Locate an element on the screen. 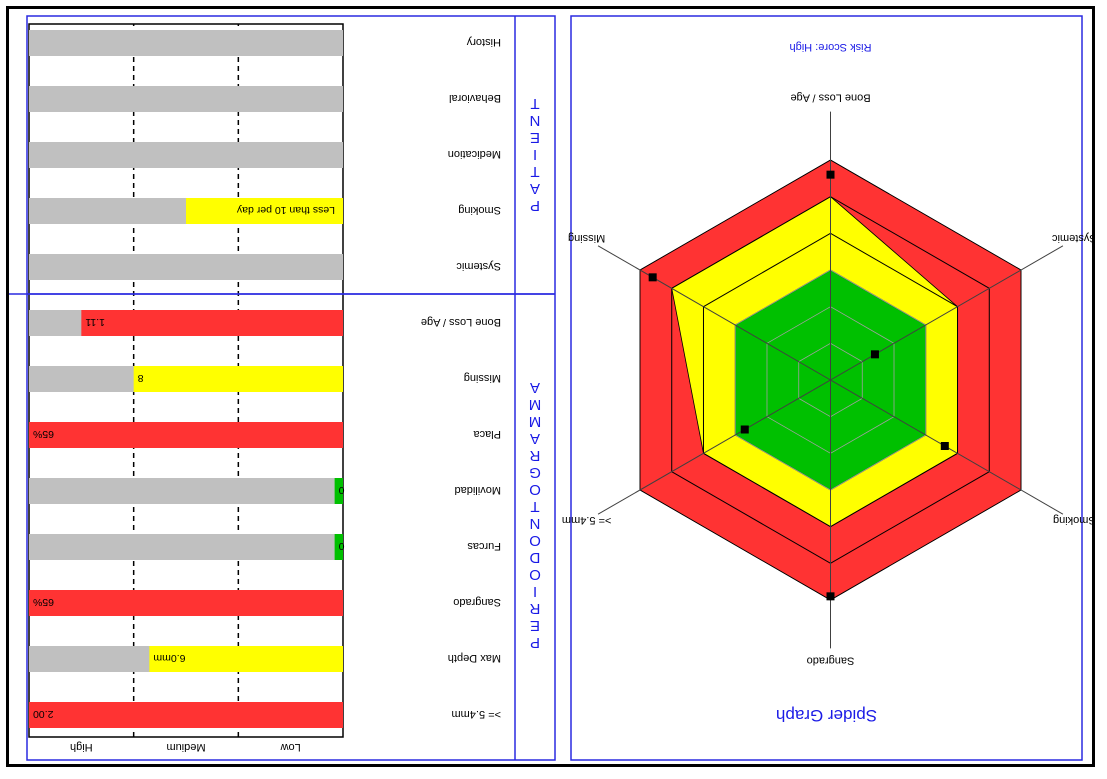 The height and width of the screenshot is (779, 1107). bar-smoking is located at coordinates (264, 211).